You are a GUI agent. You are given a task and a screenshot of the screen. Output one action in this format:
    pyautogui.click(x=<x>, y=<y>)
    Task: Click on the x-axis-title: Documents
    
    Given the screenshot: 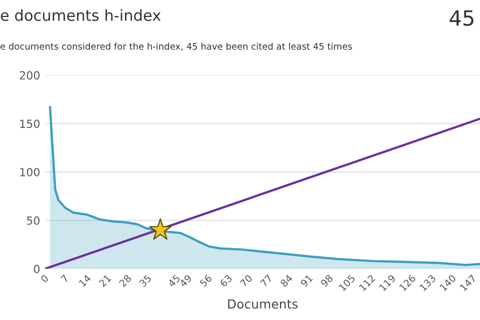 What is the action you would take?
    pyautogui.click(x=263, y=304)
    